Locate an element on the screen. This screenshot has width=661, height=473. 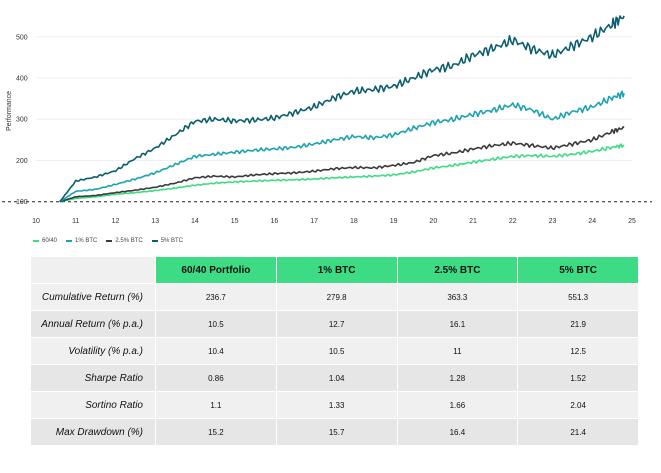
header-1pct-btc: 1% BTC is located at coordinates (336, 270).